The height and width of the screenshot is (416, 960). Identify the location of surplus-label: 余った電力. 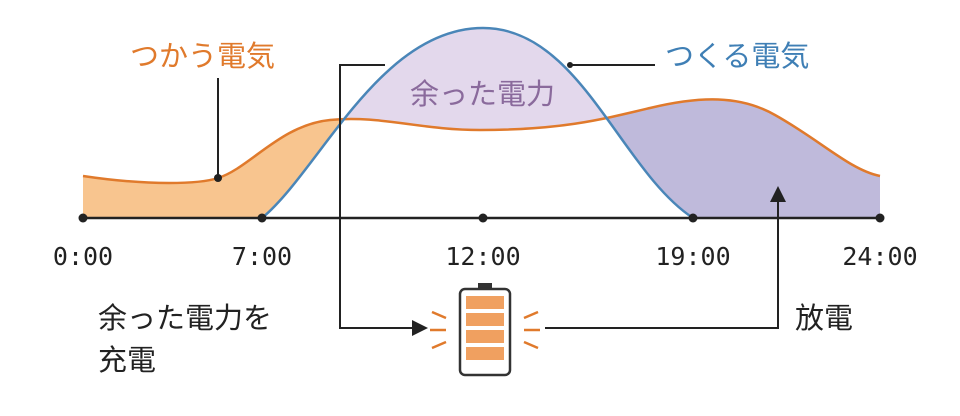
(482, 94).